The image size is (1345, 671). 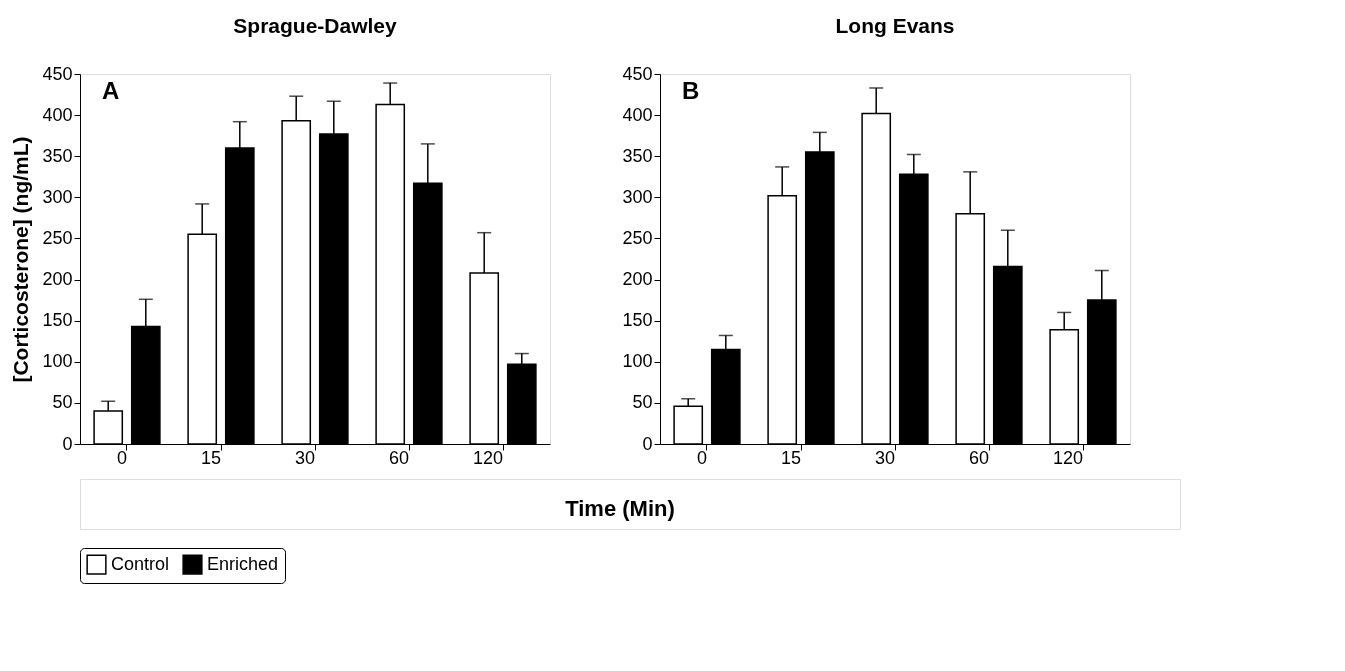 What do you see at coordinates (111, 90) in the screenshot?
I see `annotation: A` at bounding box center [111, 90].